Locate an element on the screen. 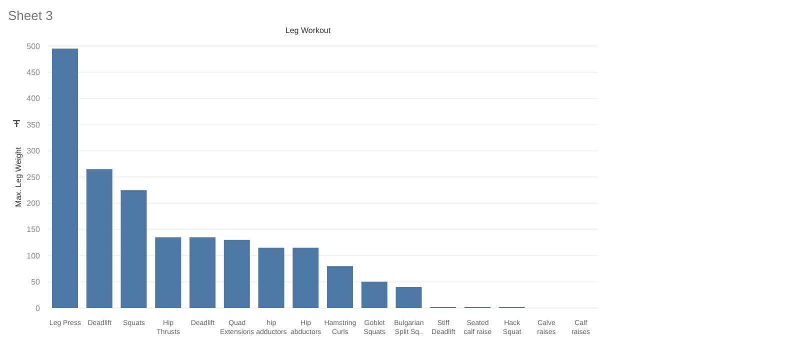  y-tick-label: 450 is located at coordinates (33, 73).